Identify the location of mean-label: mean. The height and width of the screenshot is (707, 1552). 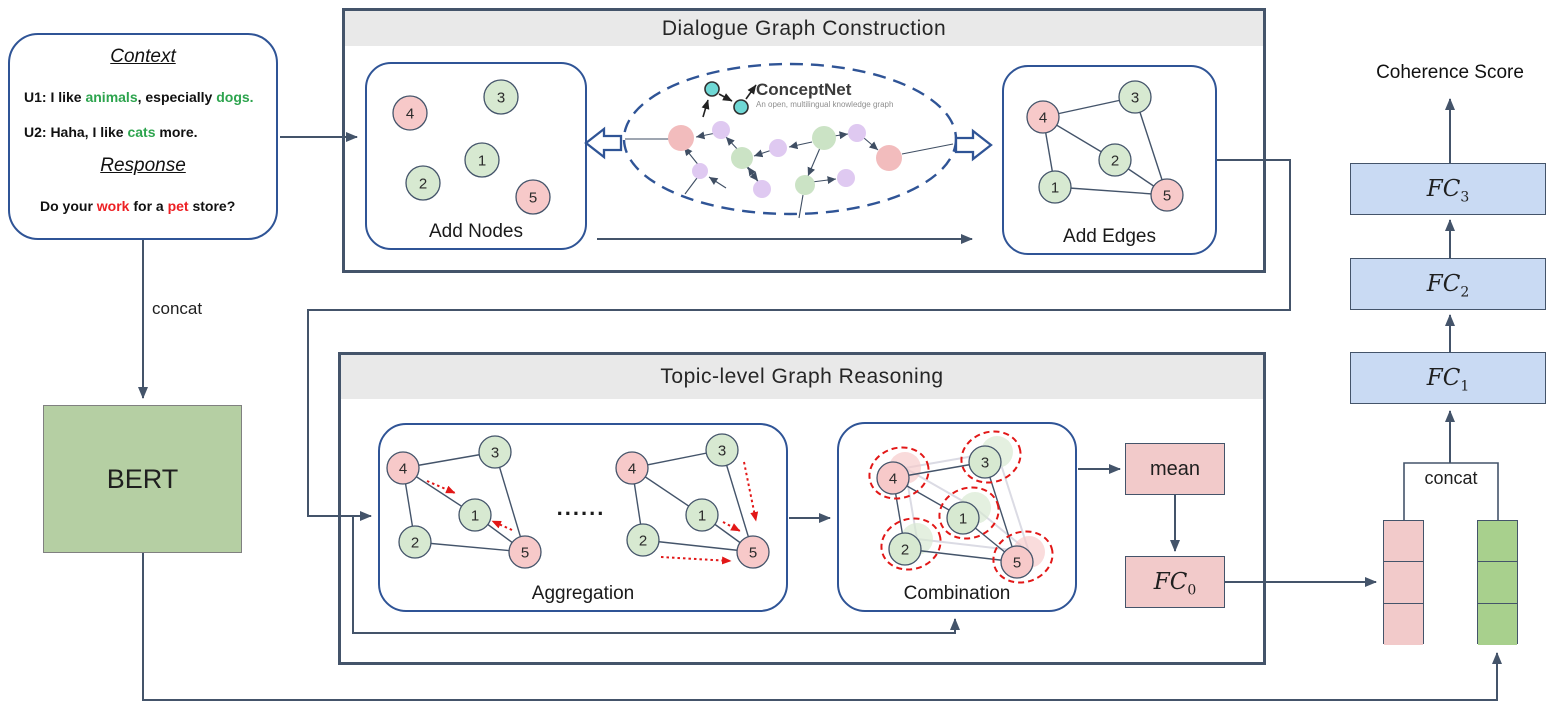
(1175, 468).